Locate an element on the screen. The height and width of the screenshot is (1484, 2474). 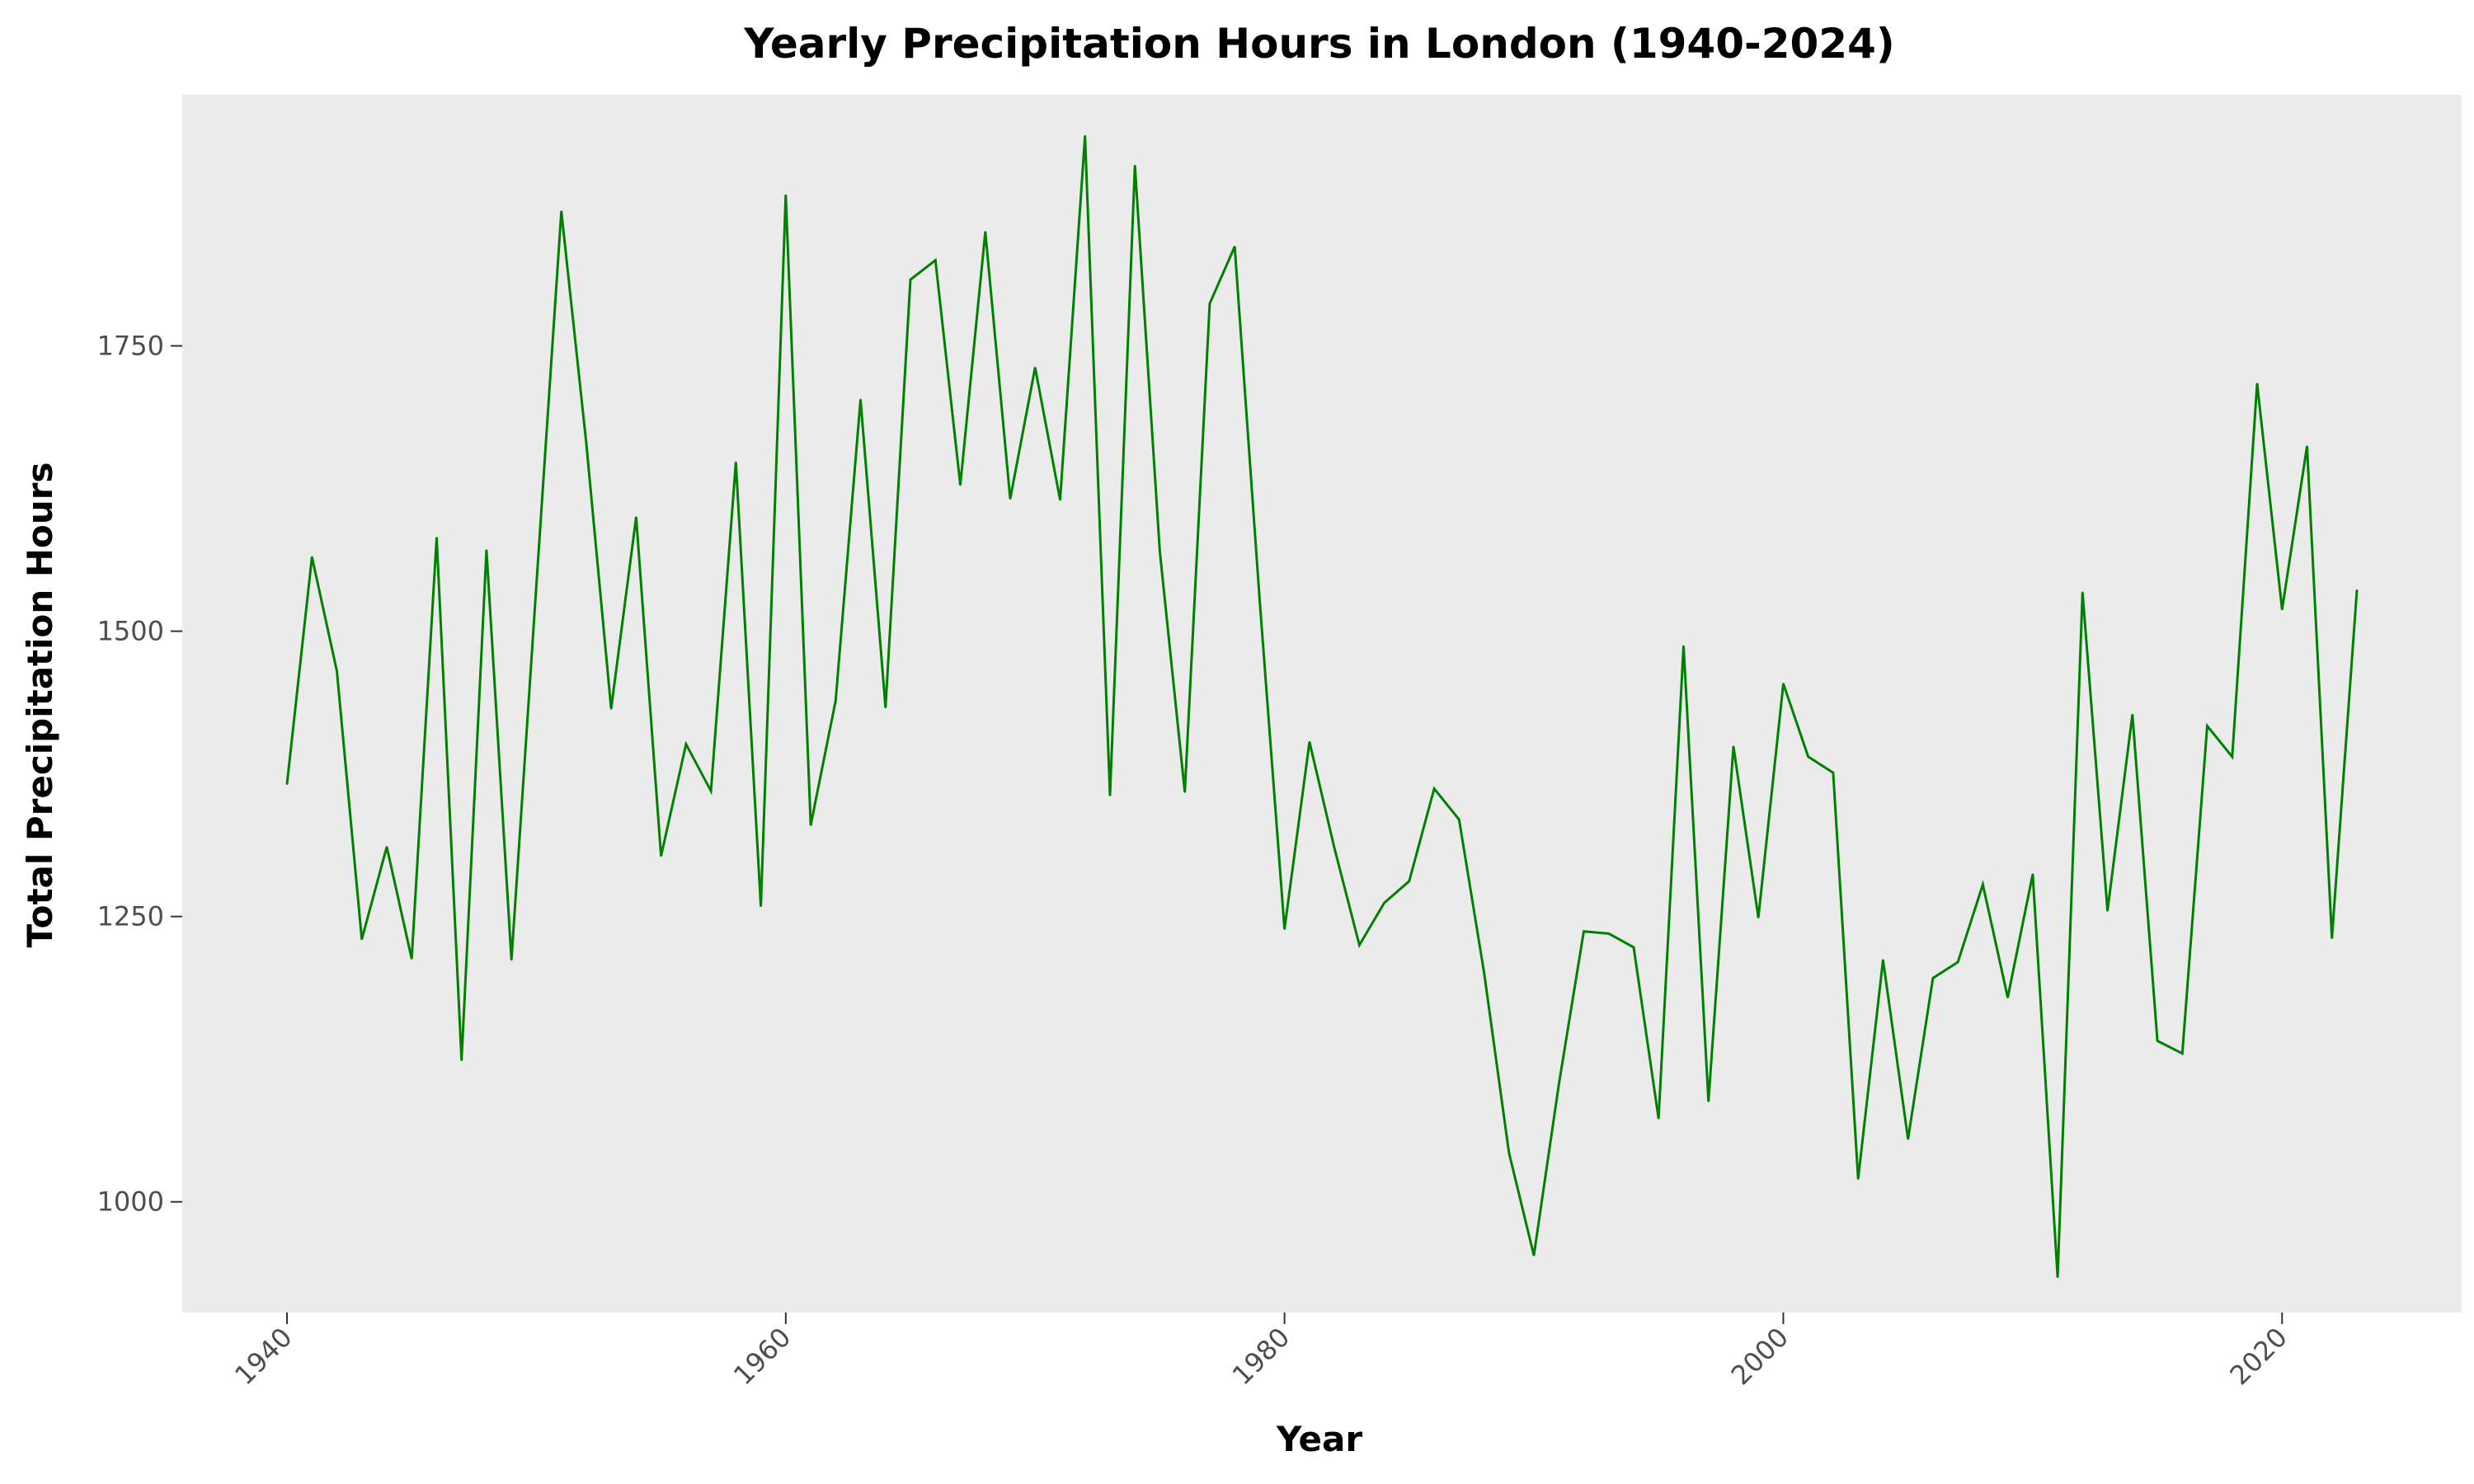
x-axis: 1940 1960 1980 2000 2020 is located at coordinates (1260, 1352).